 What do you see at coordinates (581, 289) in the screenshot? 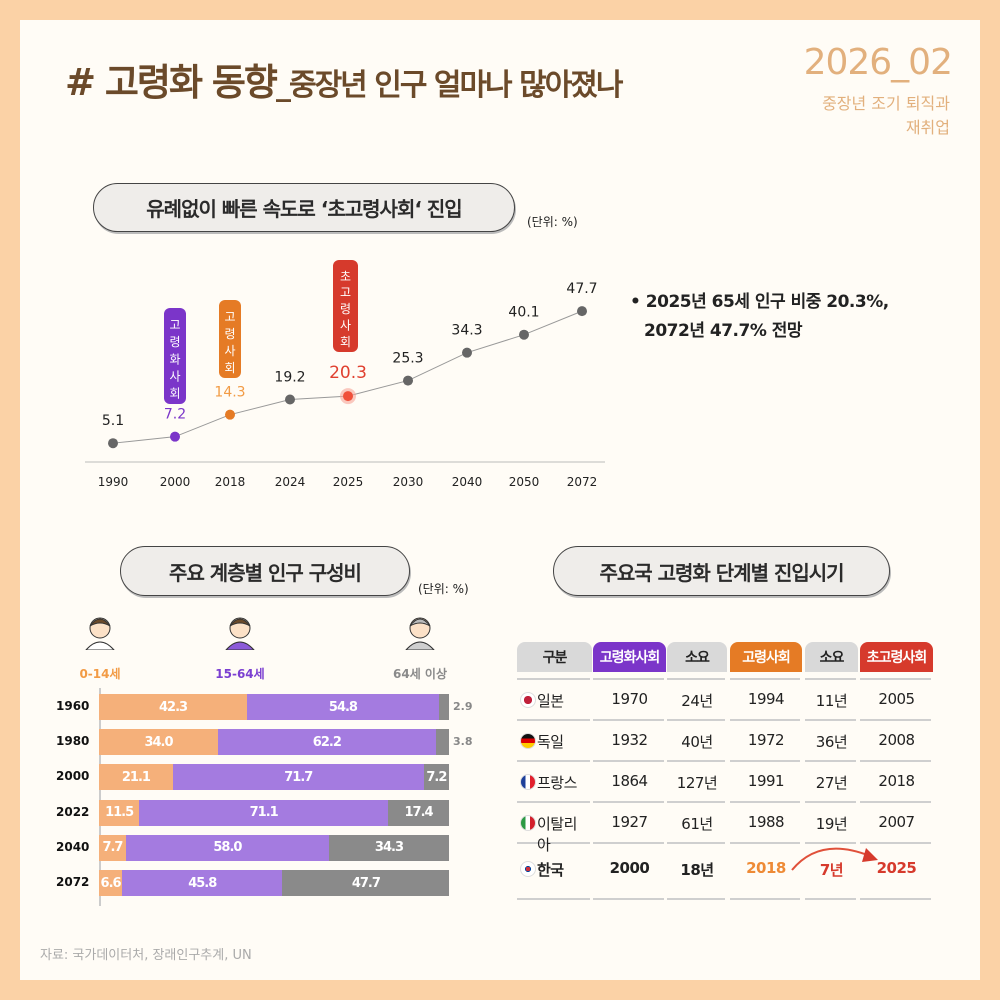
I see `data-label-2072: 47.7` at bounding box center [581, 289].